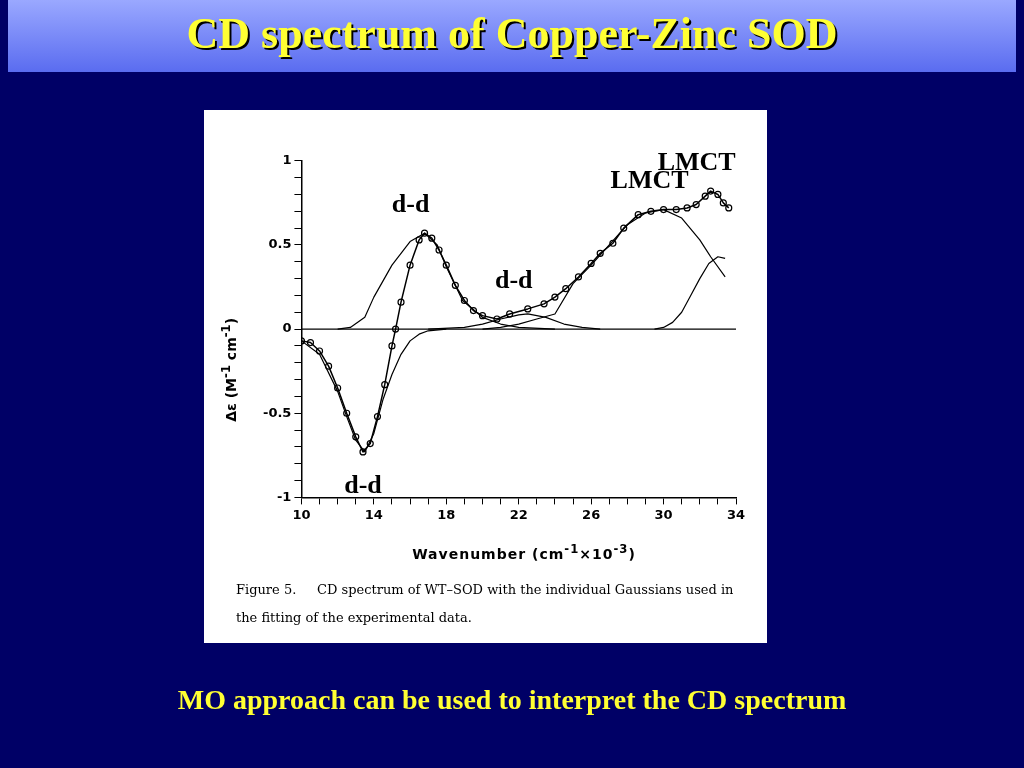 This screenshot has height=768, width=1024. Describe the element at coordinates (736, 514) in the screenshot. I see `x-tick-label: 34` at that location.